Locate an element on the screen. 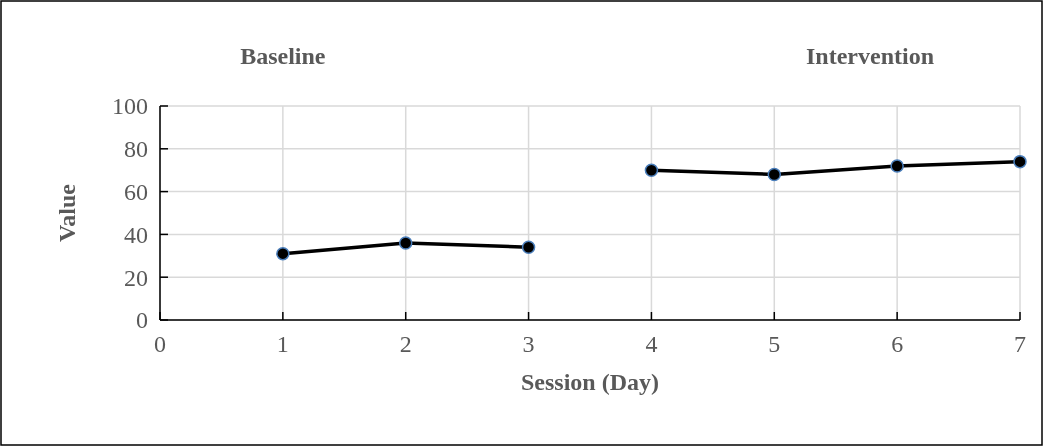 This screenshot has width=1043, height=446. x-tick-label: 7 is located at coordinates (1020, 344).